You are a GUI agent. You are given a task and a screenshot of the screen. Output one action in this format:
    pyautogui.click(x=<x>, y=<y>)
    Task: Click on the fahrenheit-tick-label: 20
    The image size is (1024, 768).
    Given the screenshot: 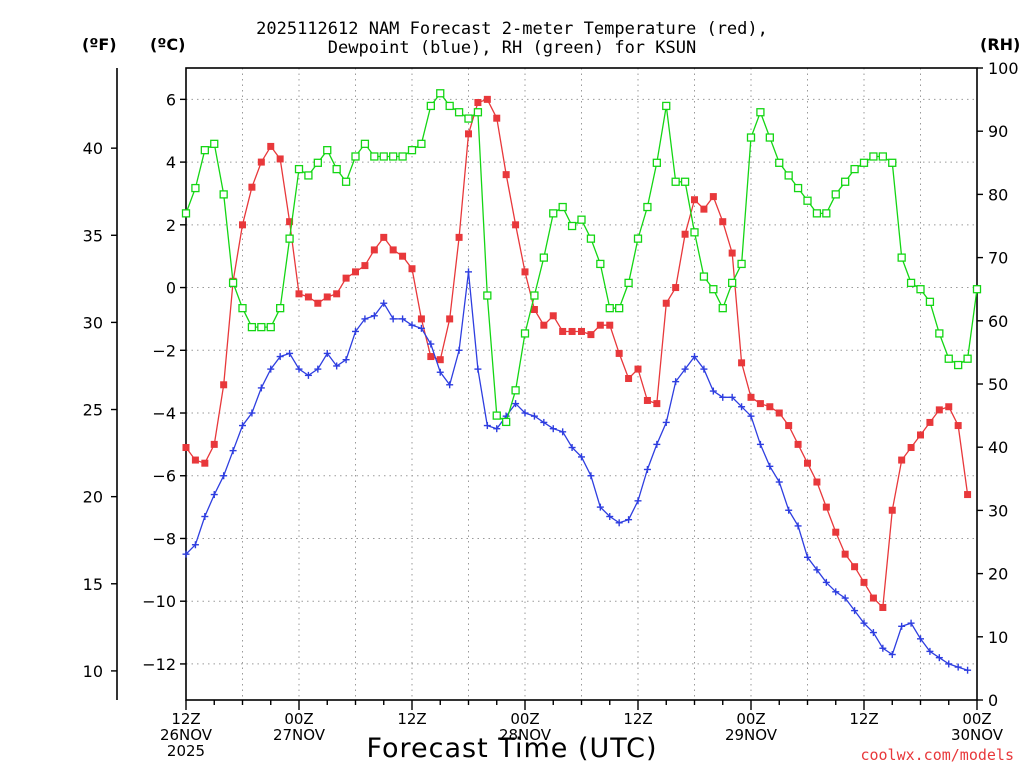 What is the action you would take?
    pyautogui.click(x=93, y=497)
    